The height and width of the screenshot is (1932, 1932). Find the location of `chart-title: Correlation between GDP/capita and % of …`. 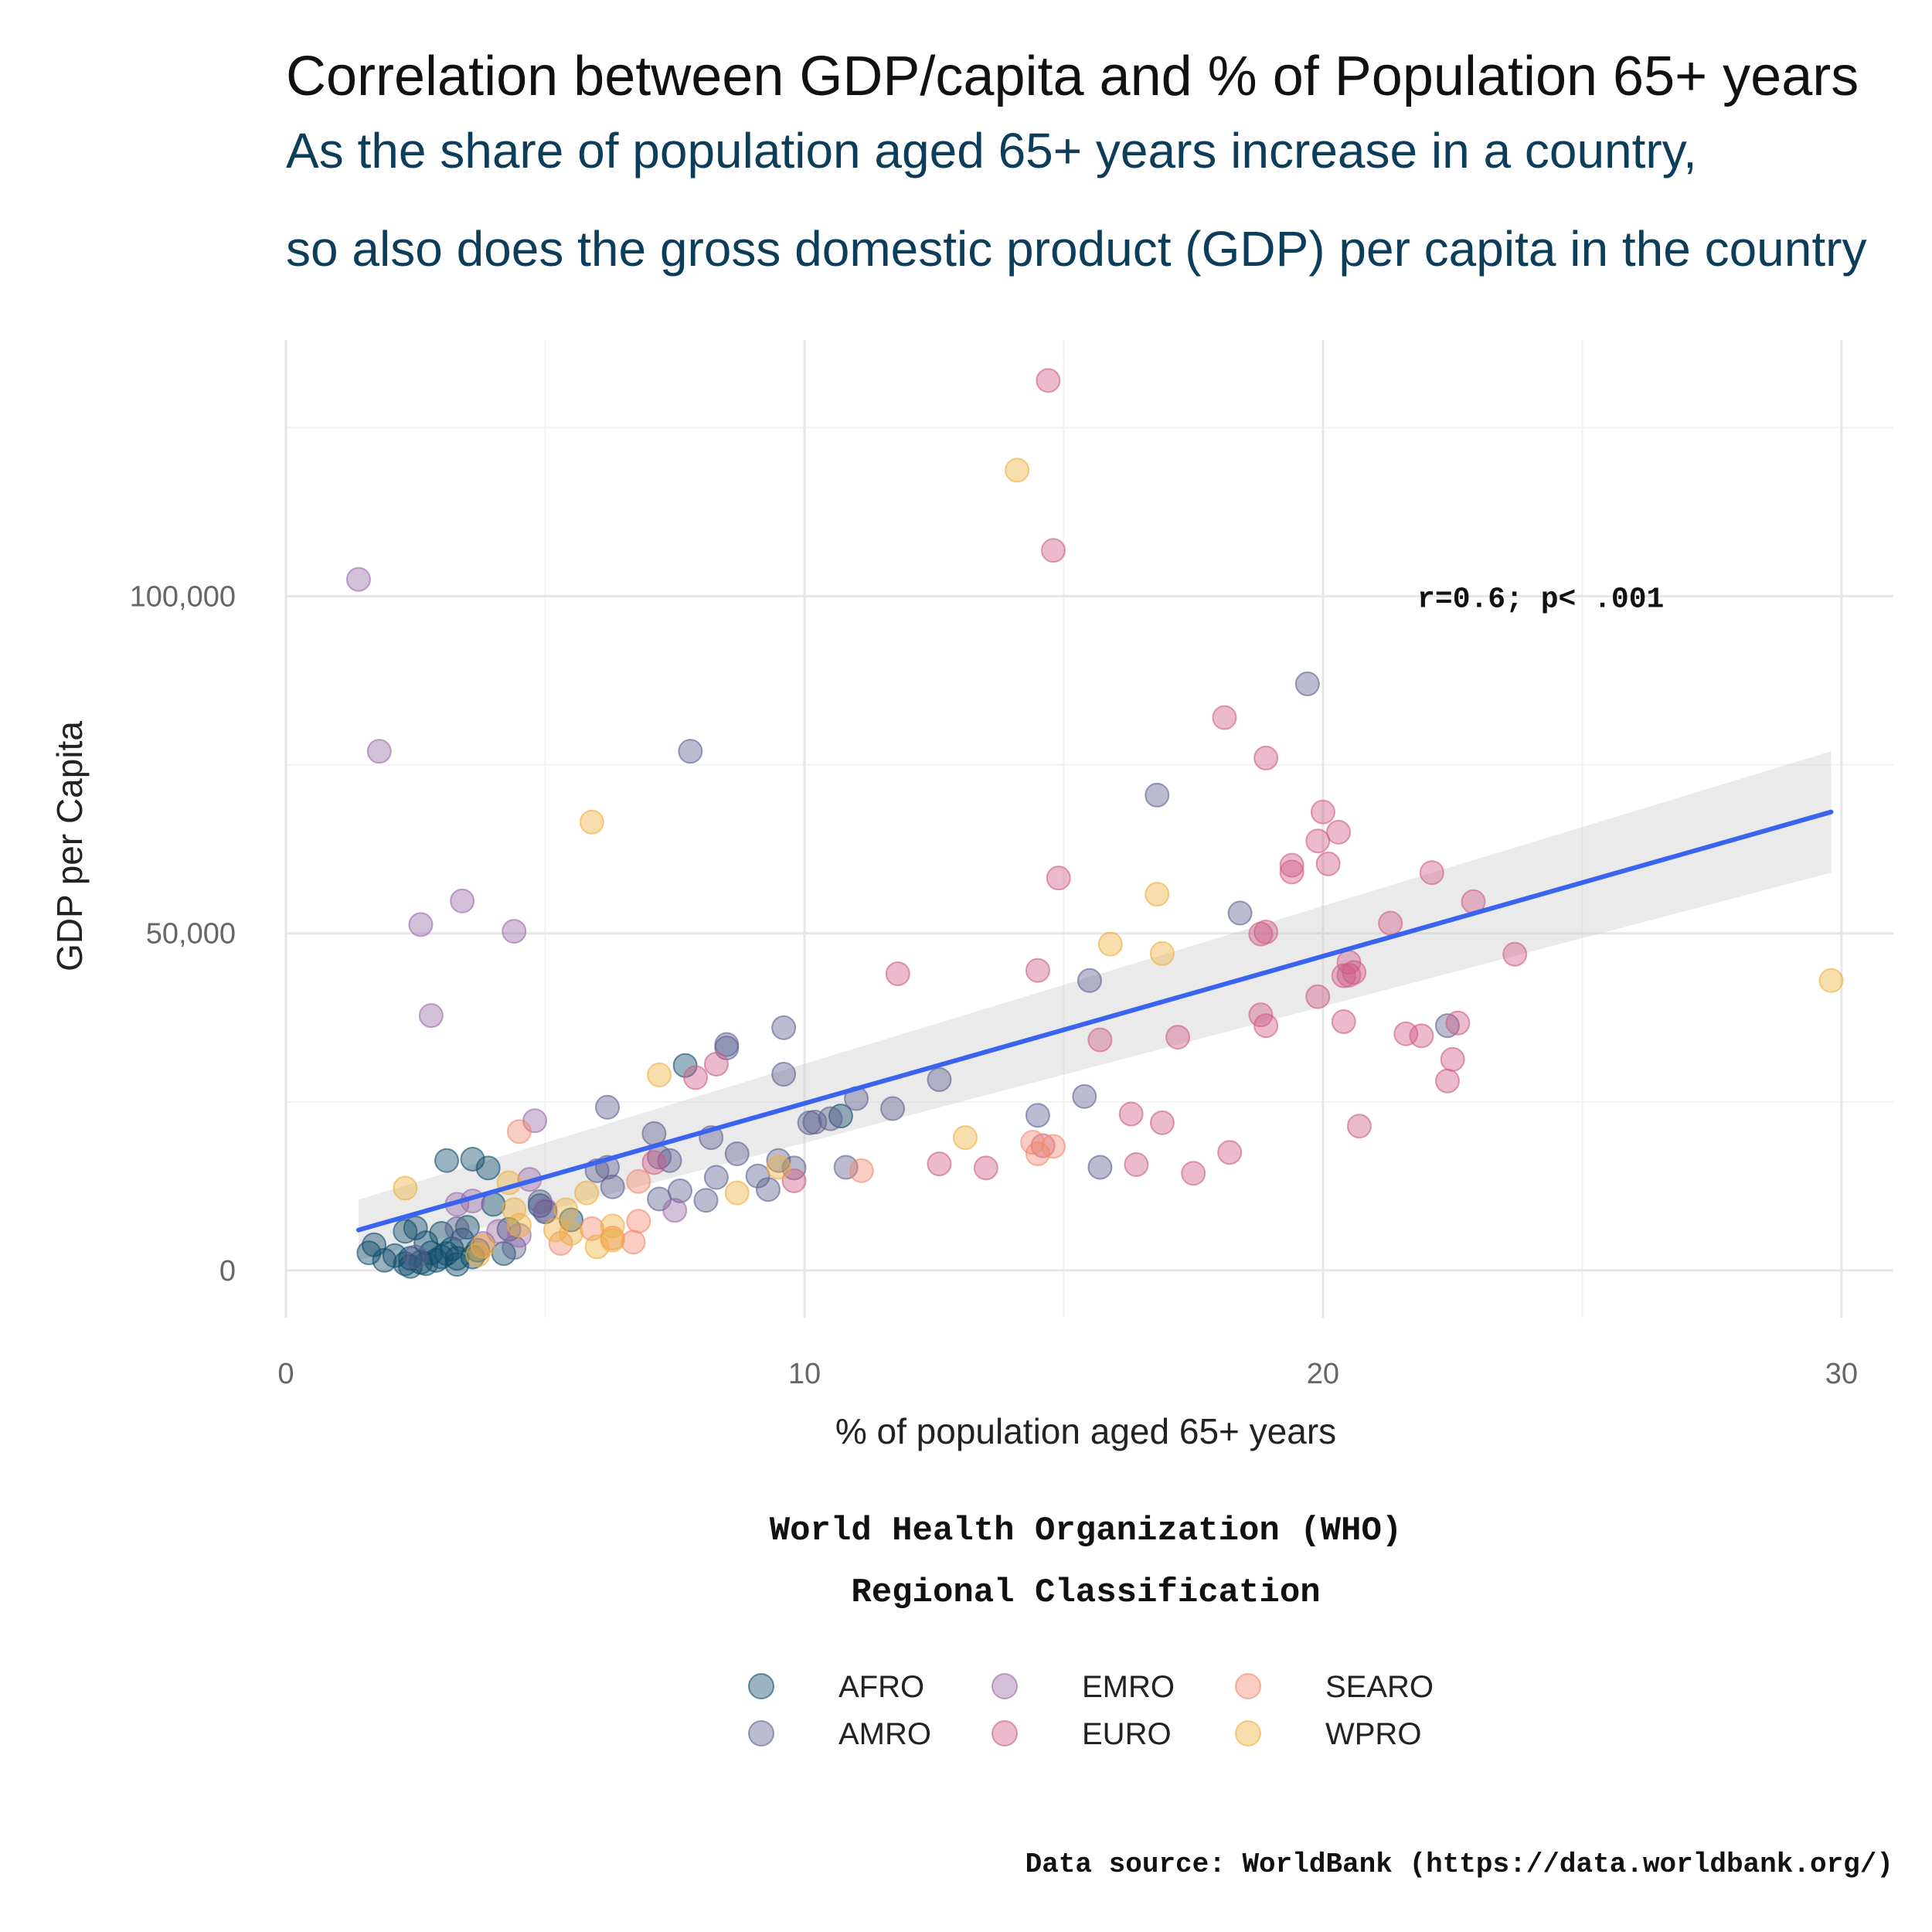

chart-title: Correlation between GDP/capita and % of … is located at coordinates (1072, 77).